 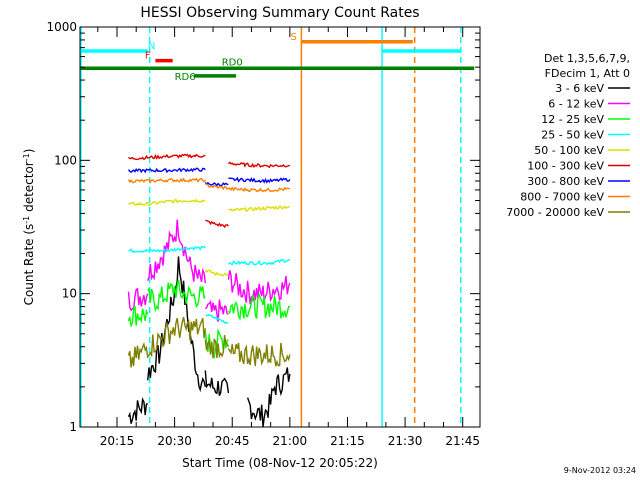 I want to click on y-tick-label-2: 100, so click(x=65, y=160).